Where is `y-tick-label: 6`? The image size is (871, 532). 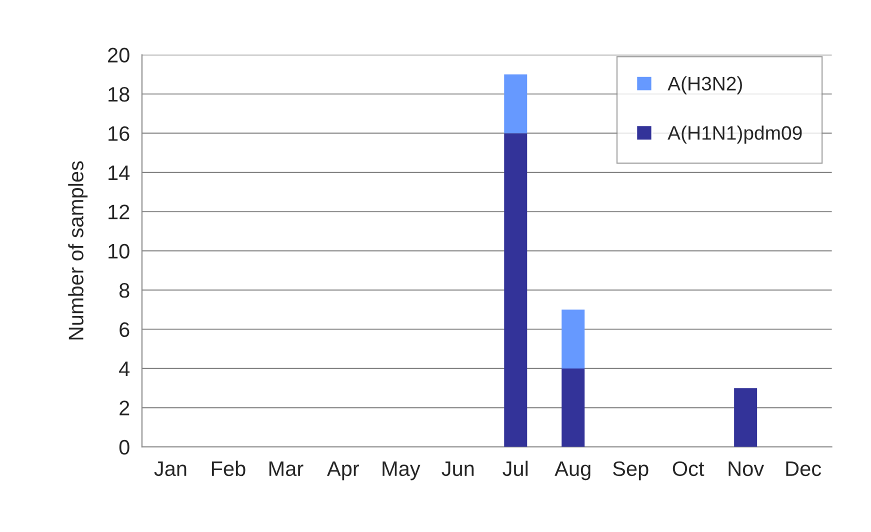 y-tick-label: 6 is located at coordinates (125, 330).